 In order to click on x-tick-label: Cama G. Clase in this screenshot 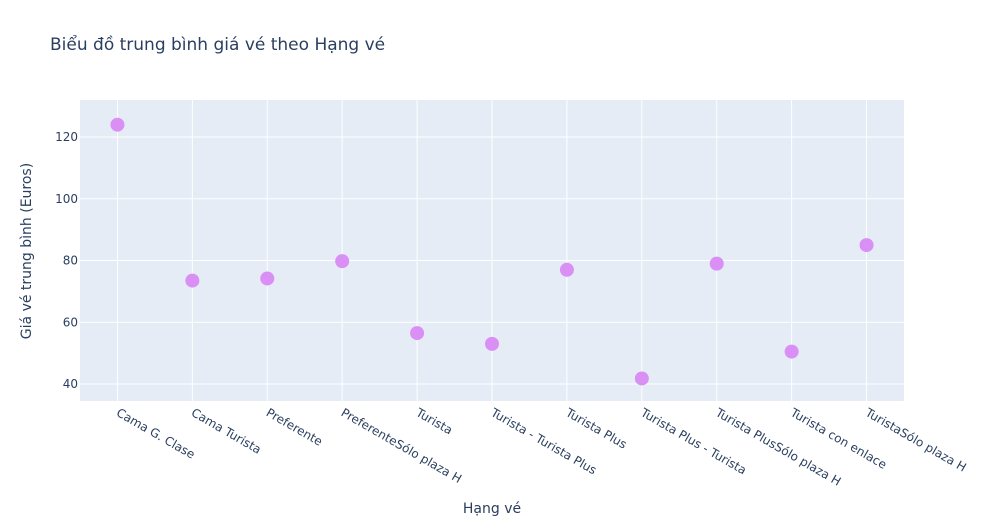, I will do `click(155, 433)`.